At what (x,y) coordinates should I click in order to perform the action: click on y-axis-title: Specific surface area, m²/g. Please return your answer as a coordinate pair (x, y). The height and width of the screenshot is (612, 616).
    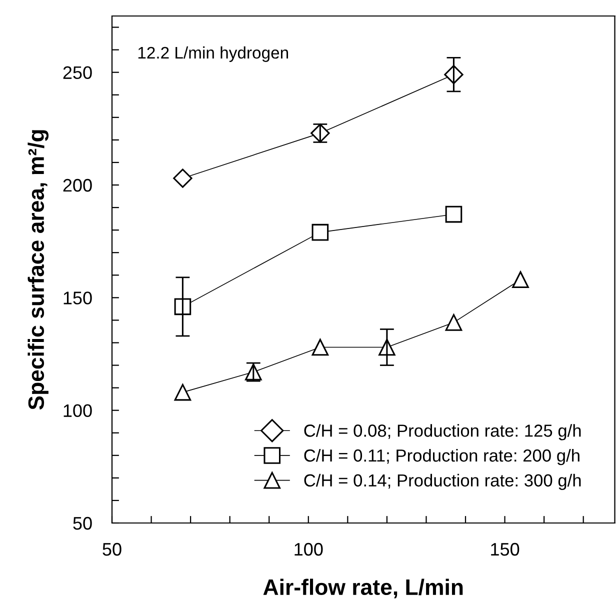
    Looking at the image, I should click on (38, 270).